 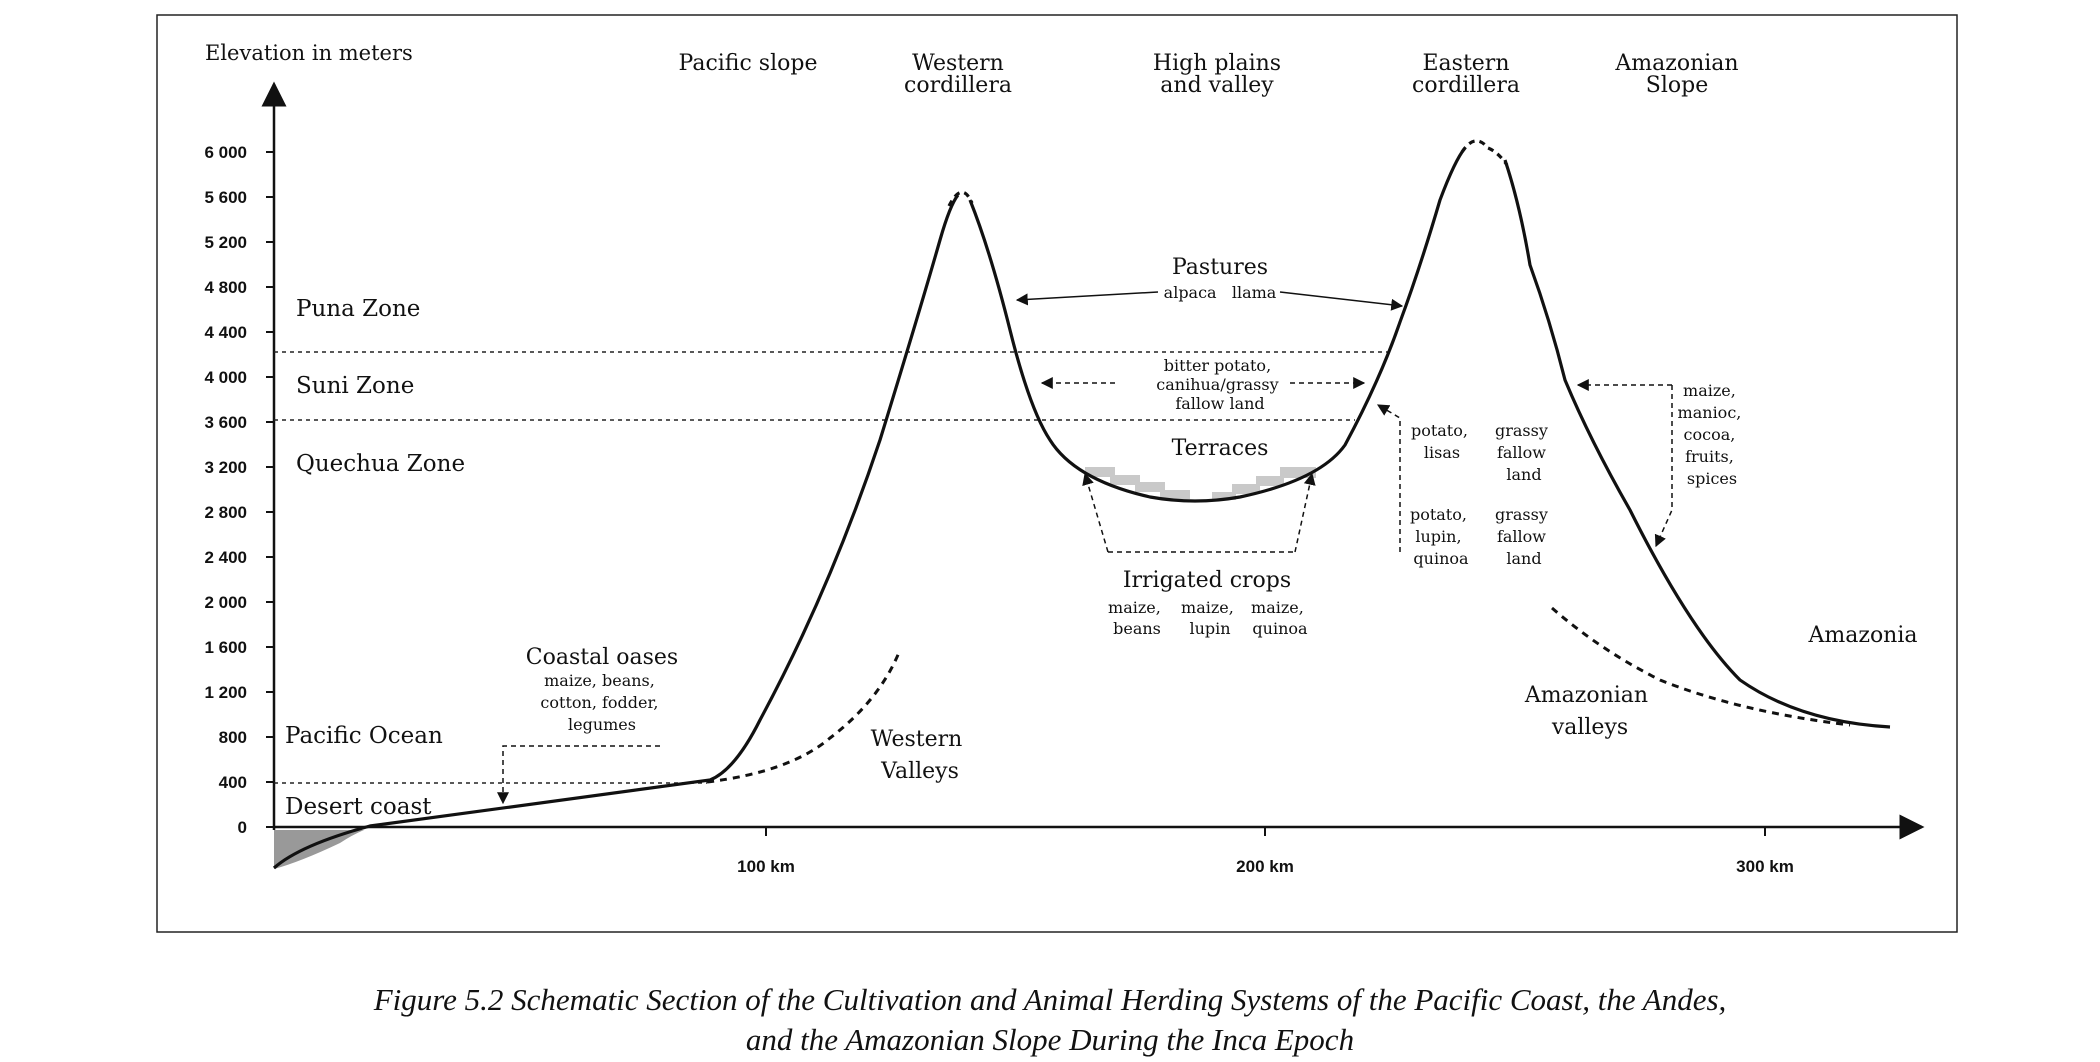 I want to click on y-tick-label: 5 600, so click(x=225, y=197).